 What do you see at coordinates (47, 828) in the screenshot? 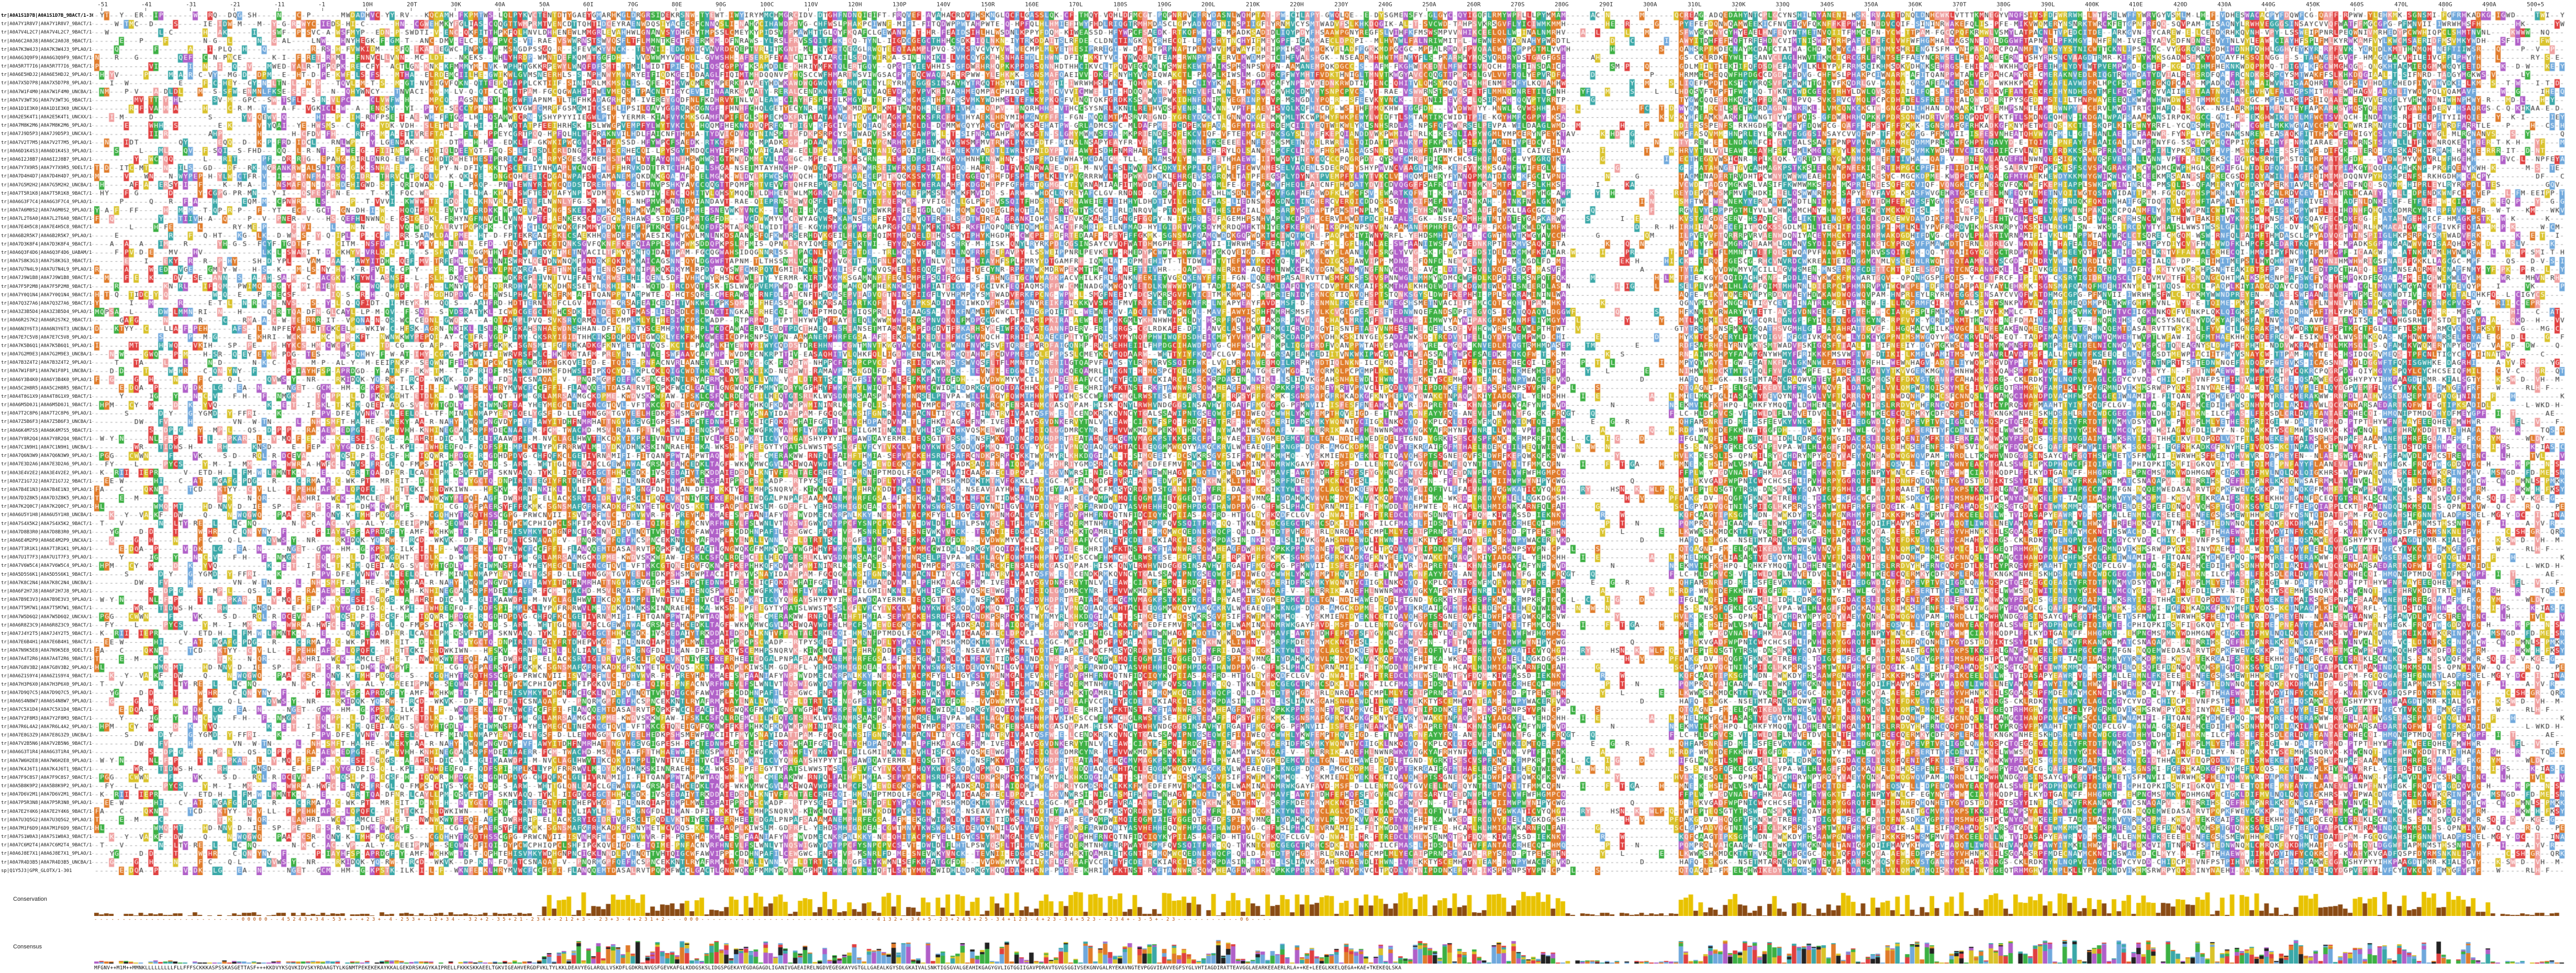
I see `sequence-id: tr|A0A7M1F6D9|A0A7M1F6D9_9BACT/1-320` at bounding box center [47, 828].